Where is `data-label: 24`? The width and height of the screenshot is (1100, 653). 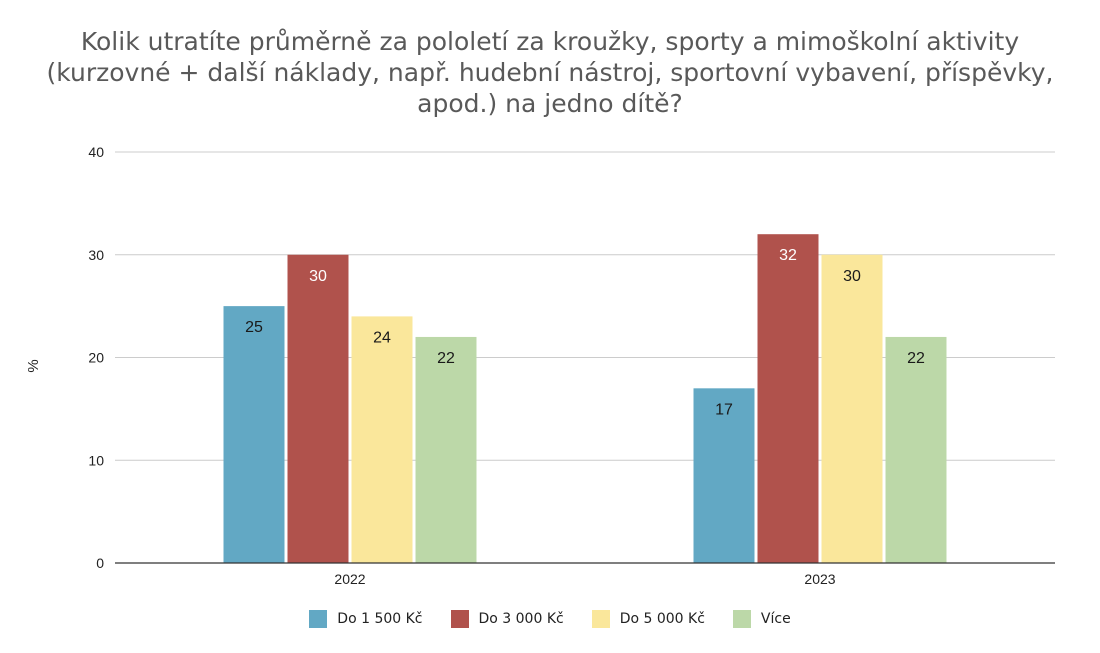 data-label: 24 is located at coordinates (382, 337).